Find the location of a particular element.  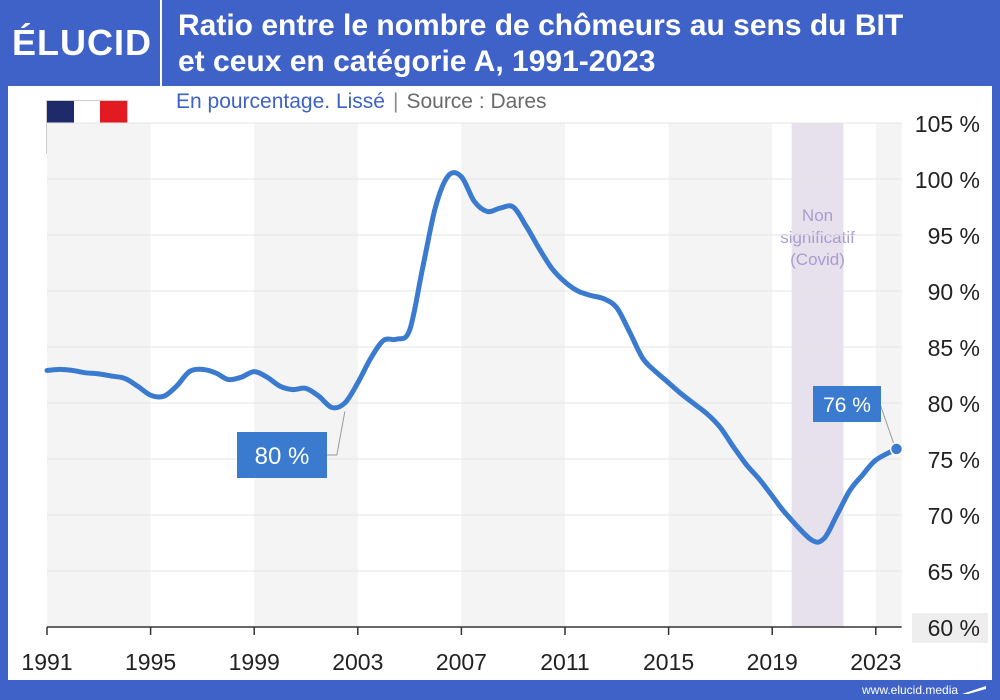

y-tick-label: 95 % is located at coordinates (954, 236).